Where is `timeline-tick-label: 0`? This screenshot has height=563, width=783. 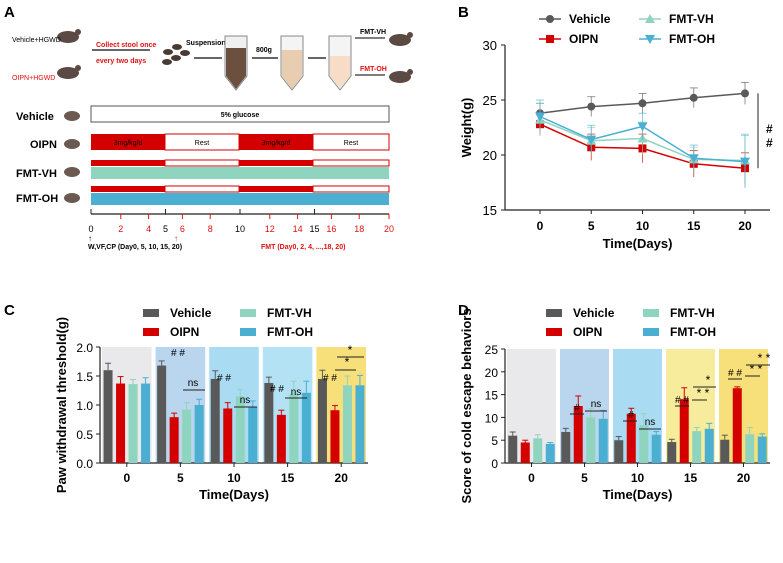
timeline-tick-label: 0 is located at coordinates (90, 229).